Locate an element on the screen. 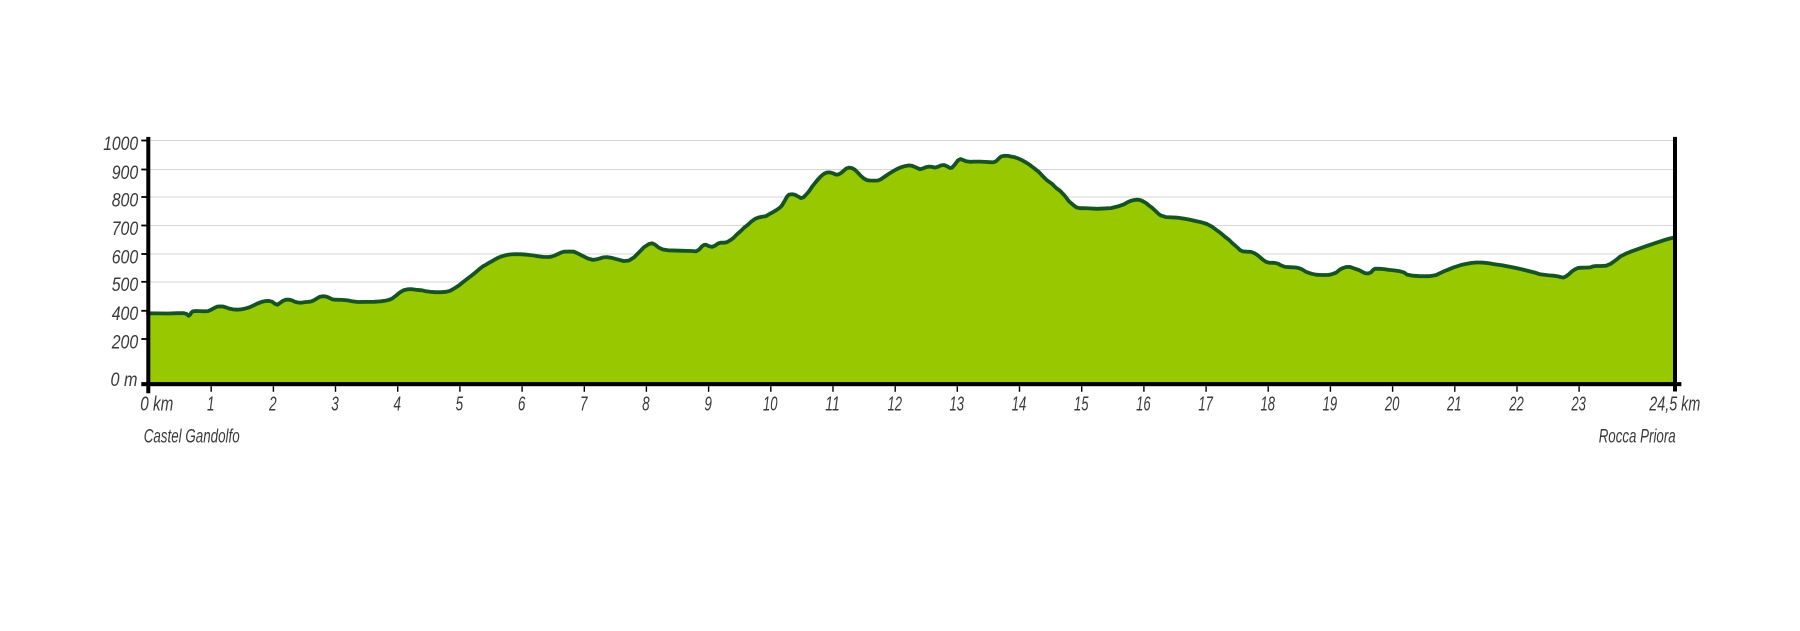 This screenshot has height=631, width=1800. svg-text: 4 is located at coordinates (397, 404).